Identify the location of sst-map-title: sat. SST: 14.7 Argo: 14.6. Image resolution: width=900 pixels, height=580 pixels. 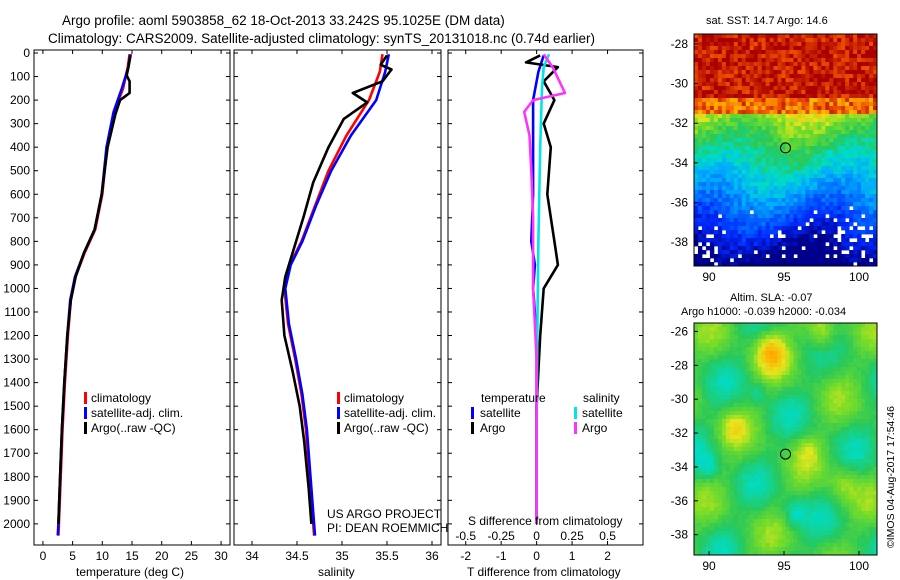
(767, 21).